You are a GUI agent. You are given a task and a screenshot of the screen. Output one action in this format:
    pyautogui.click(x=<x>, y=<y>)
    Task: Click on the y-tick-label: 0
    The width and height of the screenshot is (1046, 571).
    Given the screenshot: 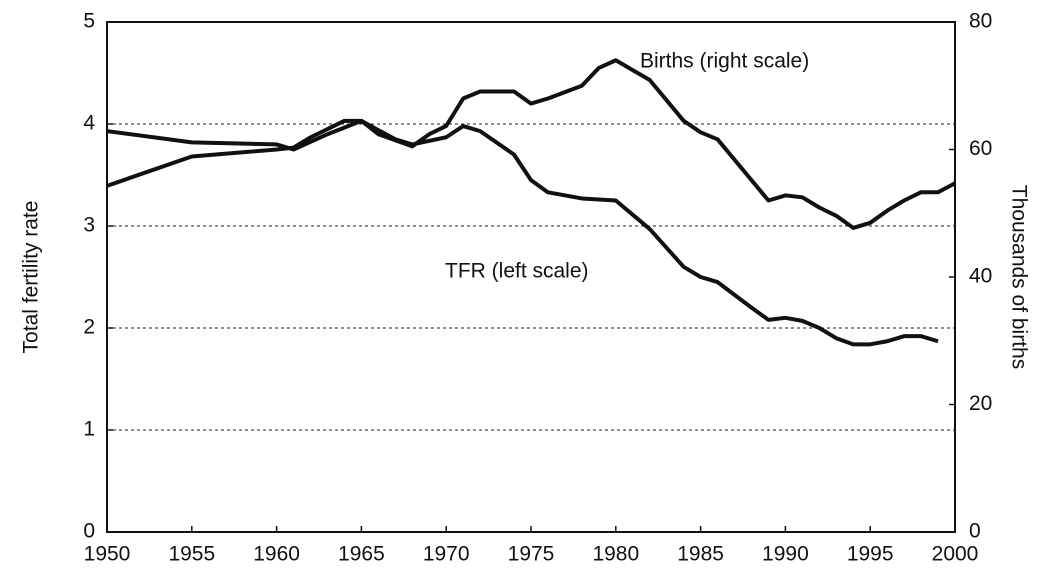 What is the action you would take?
    pyautogui.click(x=89, y=531)
    